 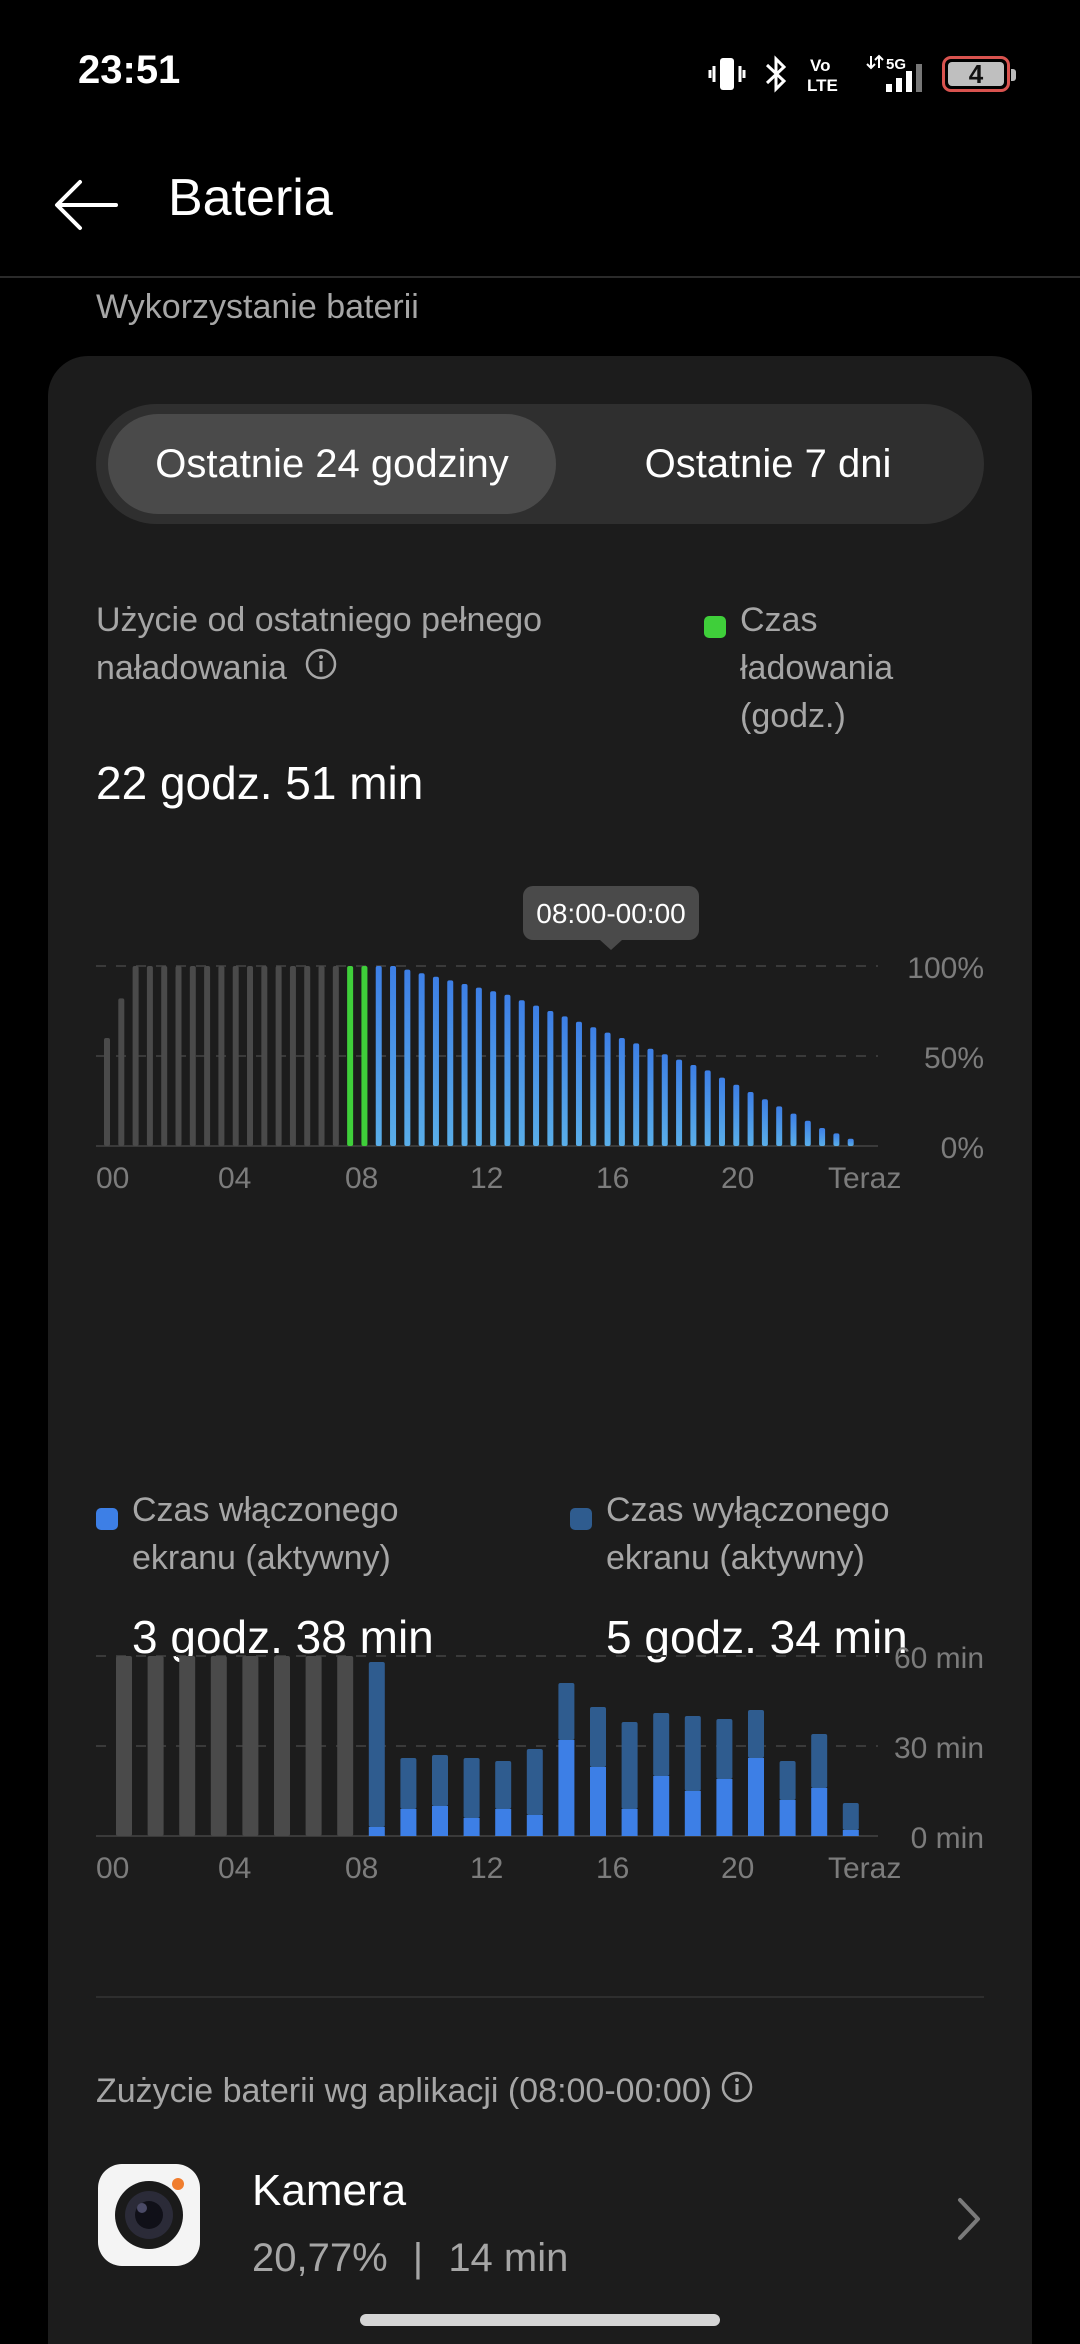 I want to click on tab-last-7-days: Ostatnie 7 dni, so click(x=768, y=463).